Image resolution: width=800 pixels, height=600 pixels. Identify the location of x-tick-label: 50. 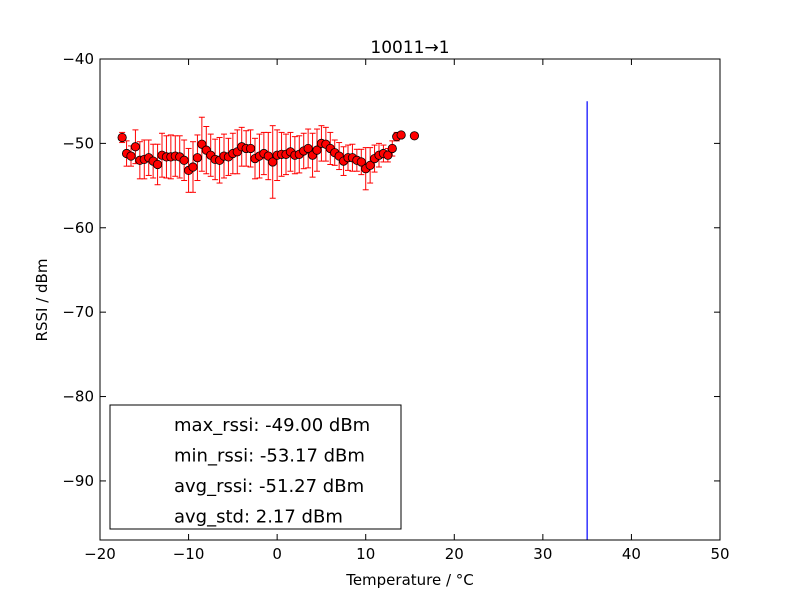
(719, 554).